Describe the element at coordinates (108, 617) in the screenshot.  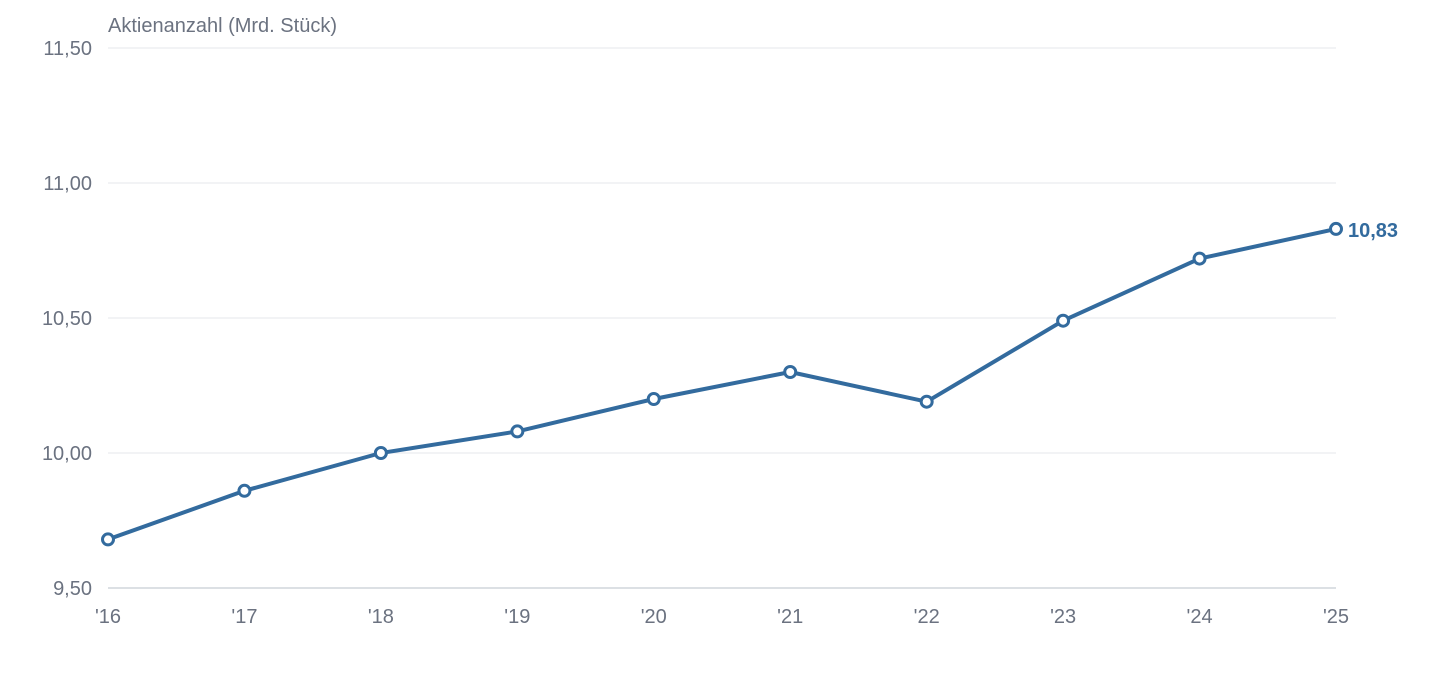
I see `x-tick-label: '16` at that location.